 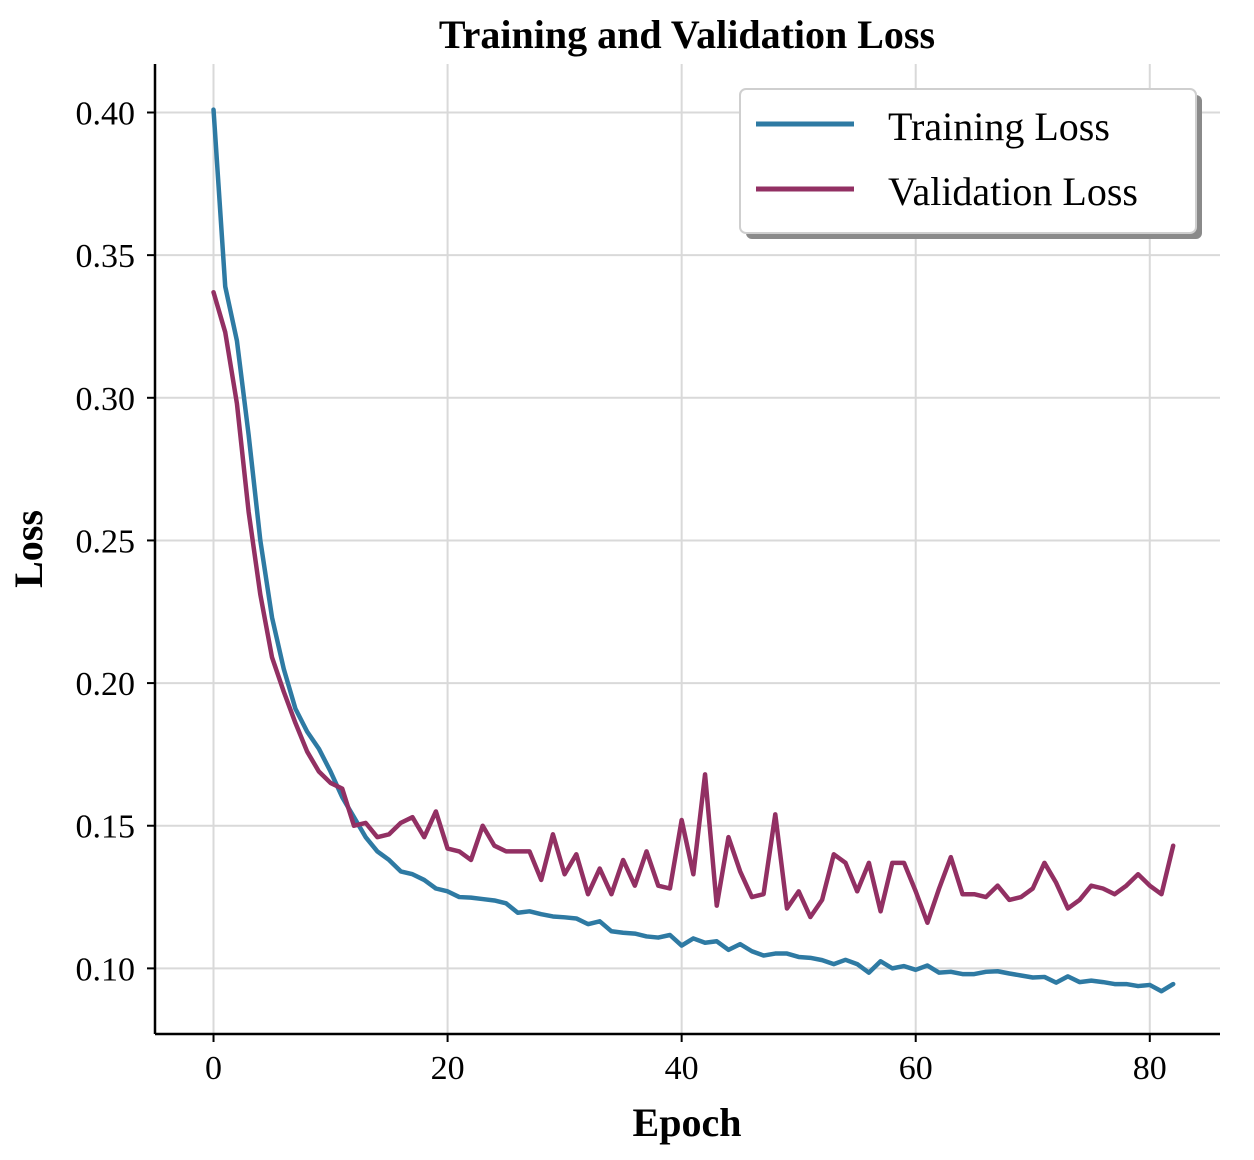 I want to click on chart-title: Training and Validation Loss, so click(x=687, y=34).